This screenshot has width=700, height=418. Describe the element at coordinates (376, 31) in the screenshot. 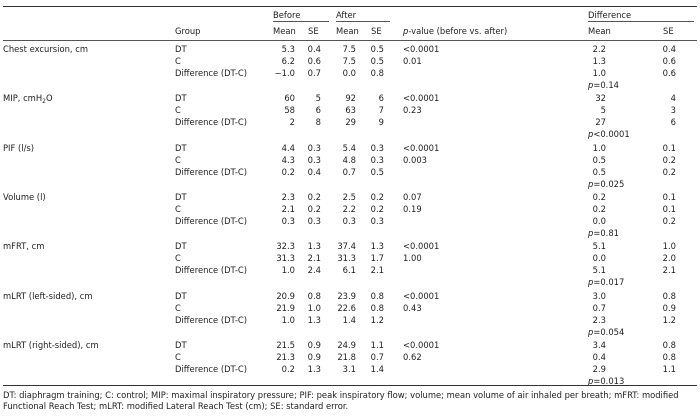

I see `header-after-se: SE` at that location.